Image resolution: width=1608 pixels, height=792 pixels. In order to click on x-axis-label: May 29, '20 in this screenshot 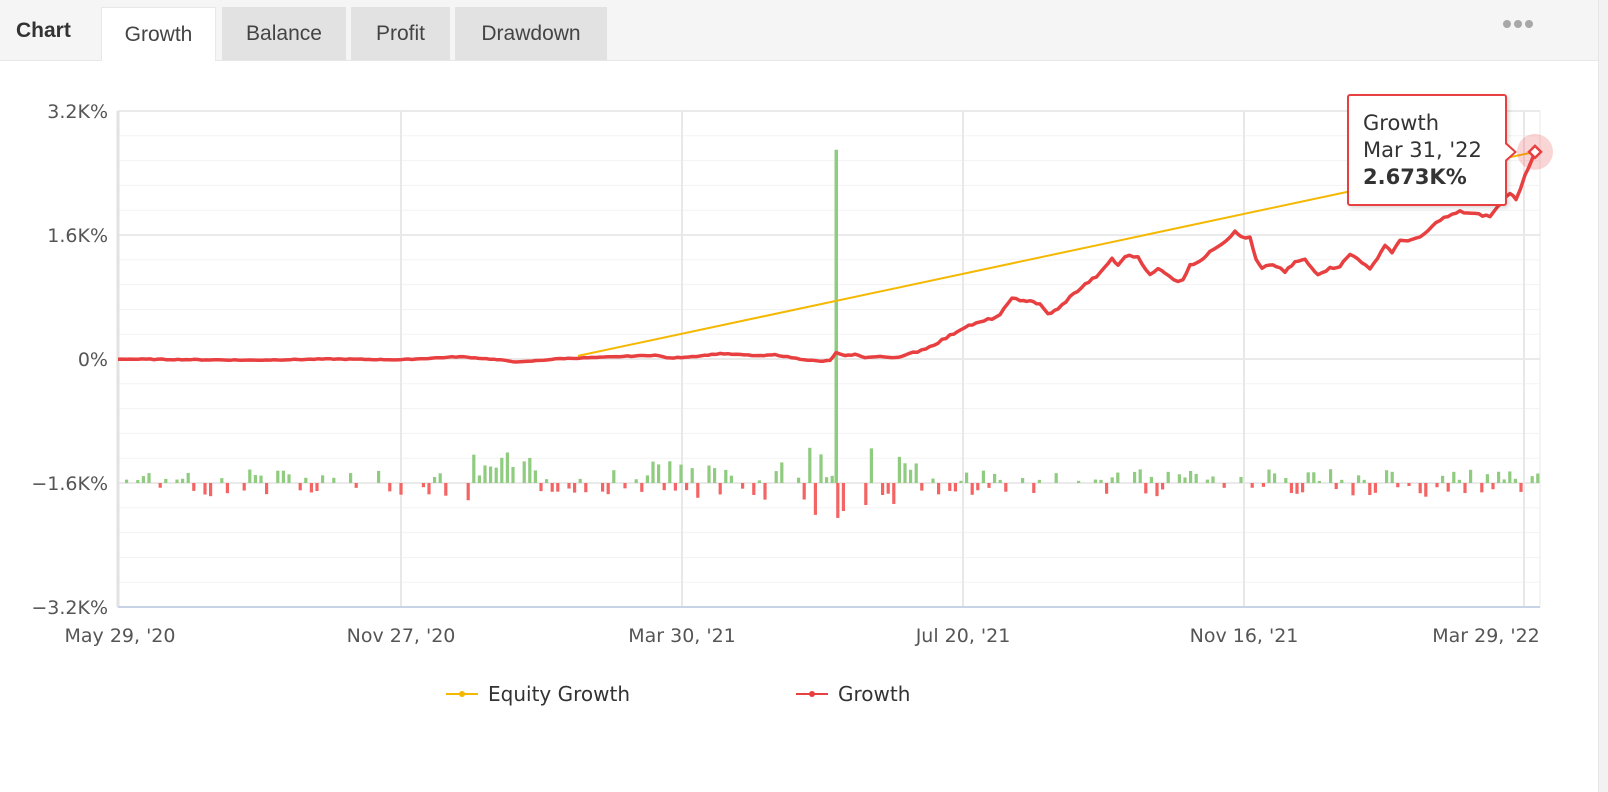, I will do `click(120, 636)`.